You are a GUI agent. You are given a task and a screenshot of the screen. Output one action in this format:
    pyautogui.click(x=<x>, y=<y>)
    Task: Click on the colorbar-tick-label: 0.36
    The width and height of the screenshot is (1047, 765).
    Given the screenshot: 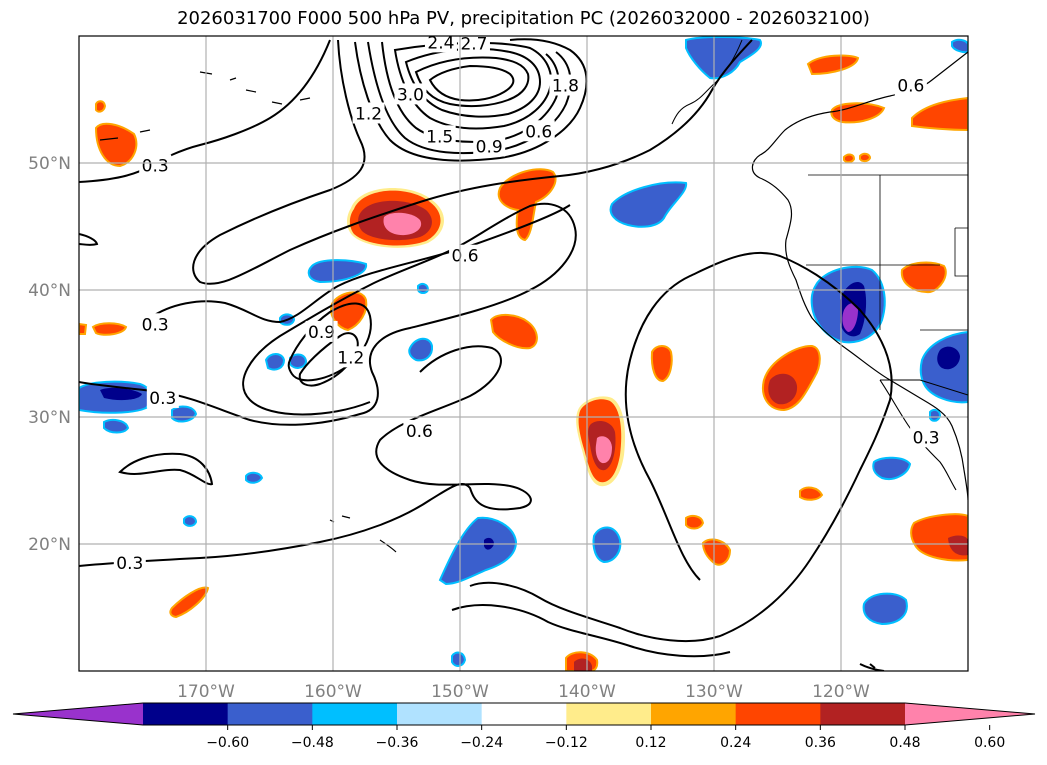 What is the action you would take?
    pyautogui.click(x=820, y=743)
    